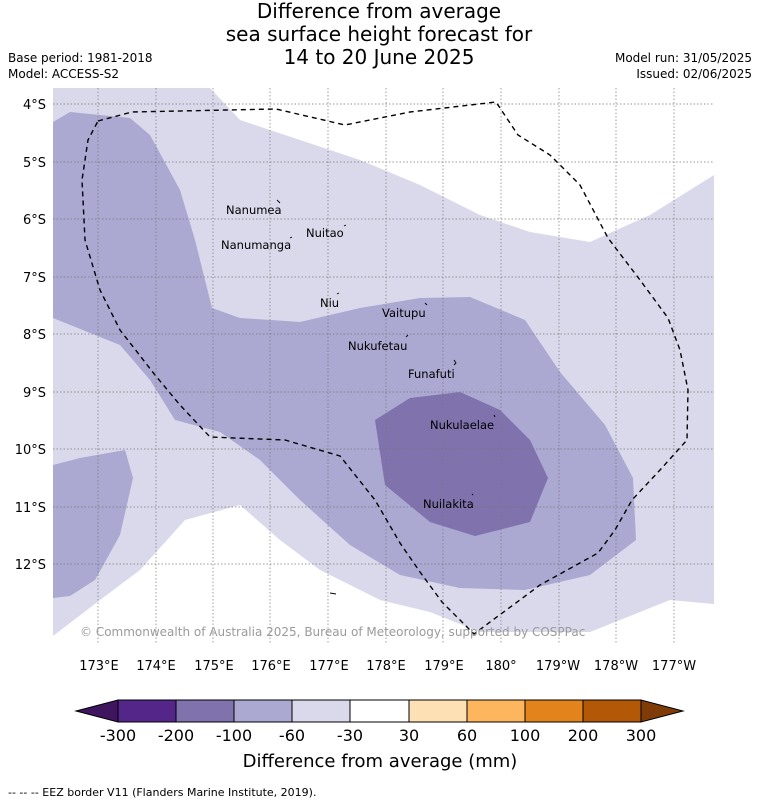 The height and width of the screenshot is (804, 758). What do you see at coordinates (467, 735) in the screenshot?
I see `colorbar-tick: 60` at bounding box center [467, 735].